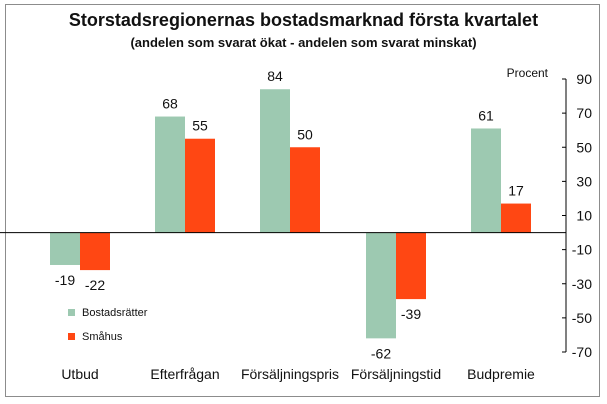 The width and height of the screenshot is (607, 404). I want to click on legend-label: Bostadsrätter, so click(115, 313).